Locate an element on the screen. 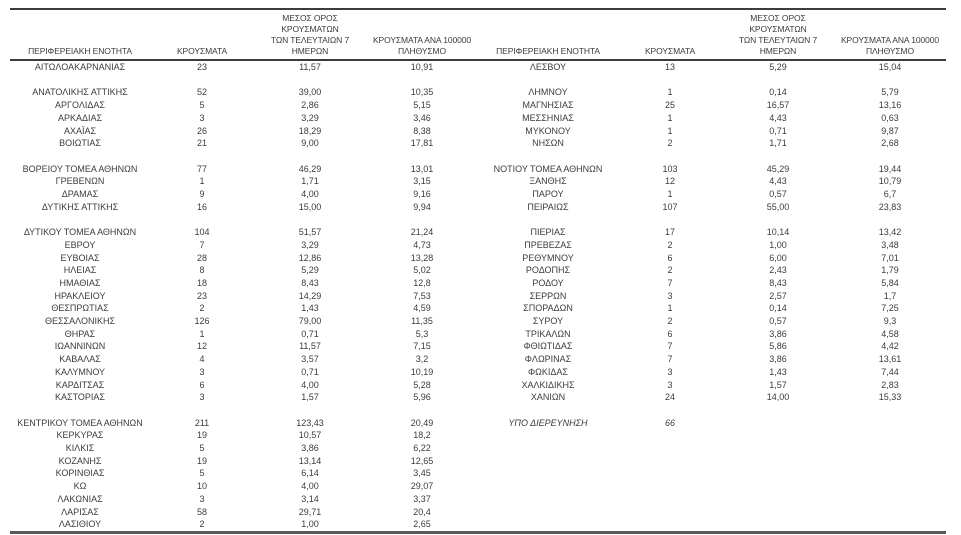 The width and height of the screenshot is (961, 535). left-region-name-cell: ΛΑΡΙΣΑΣ is located at coordinates (80, 511).